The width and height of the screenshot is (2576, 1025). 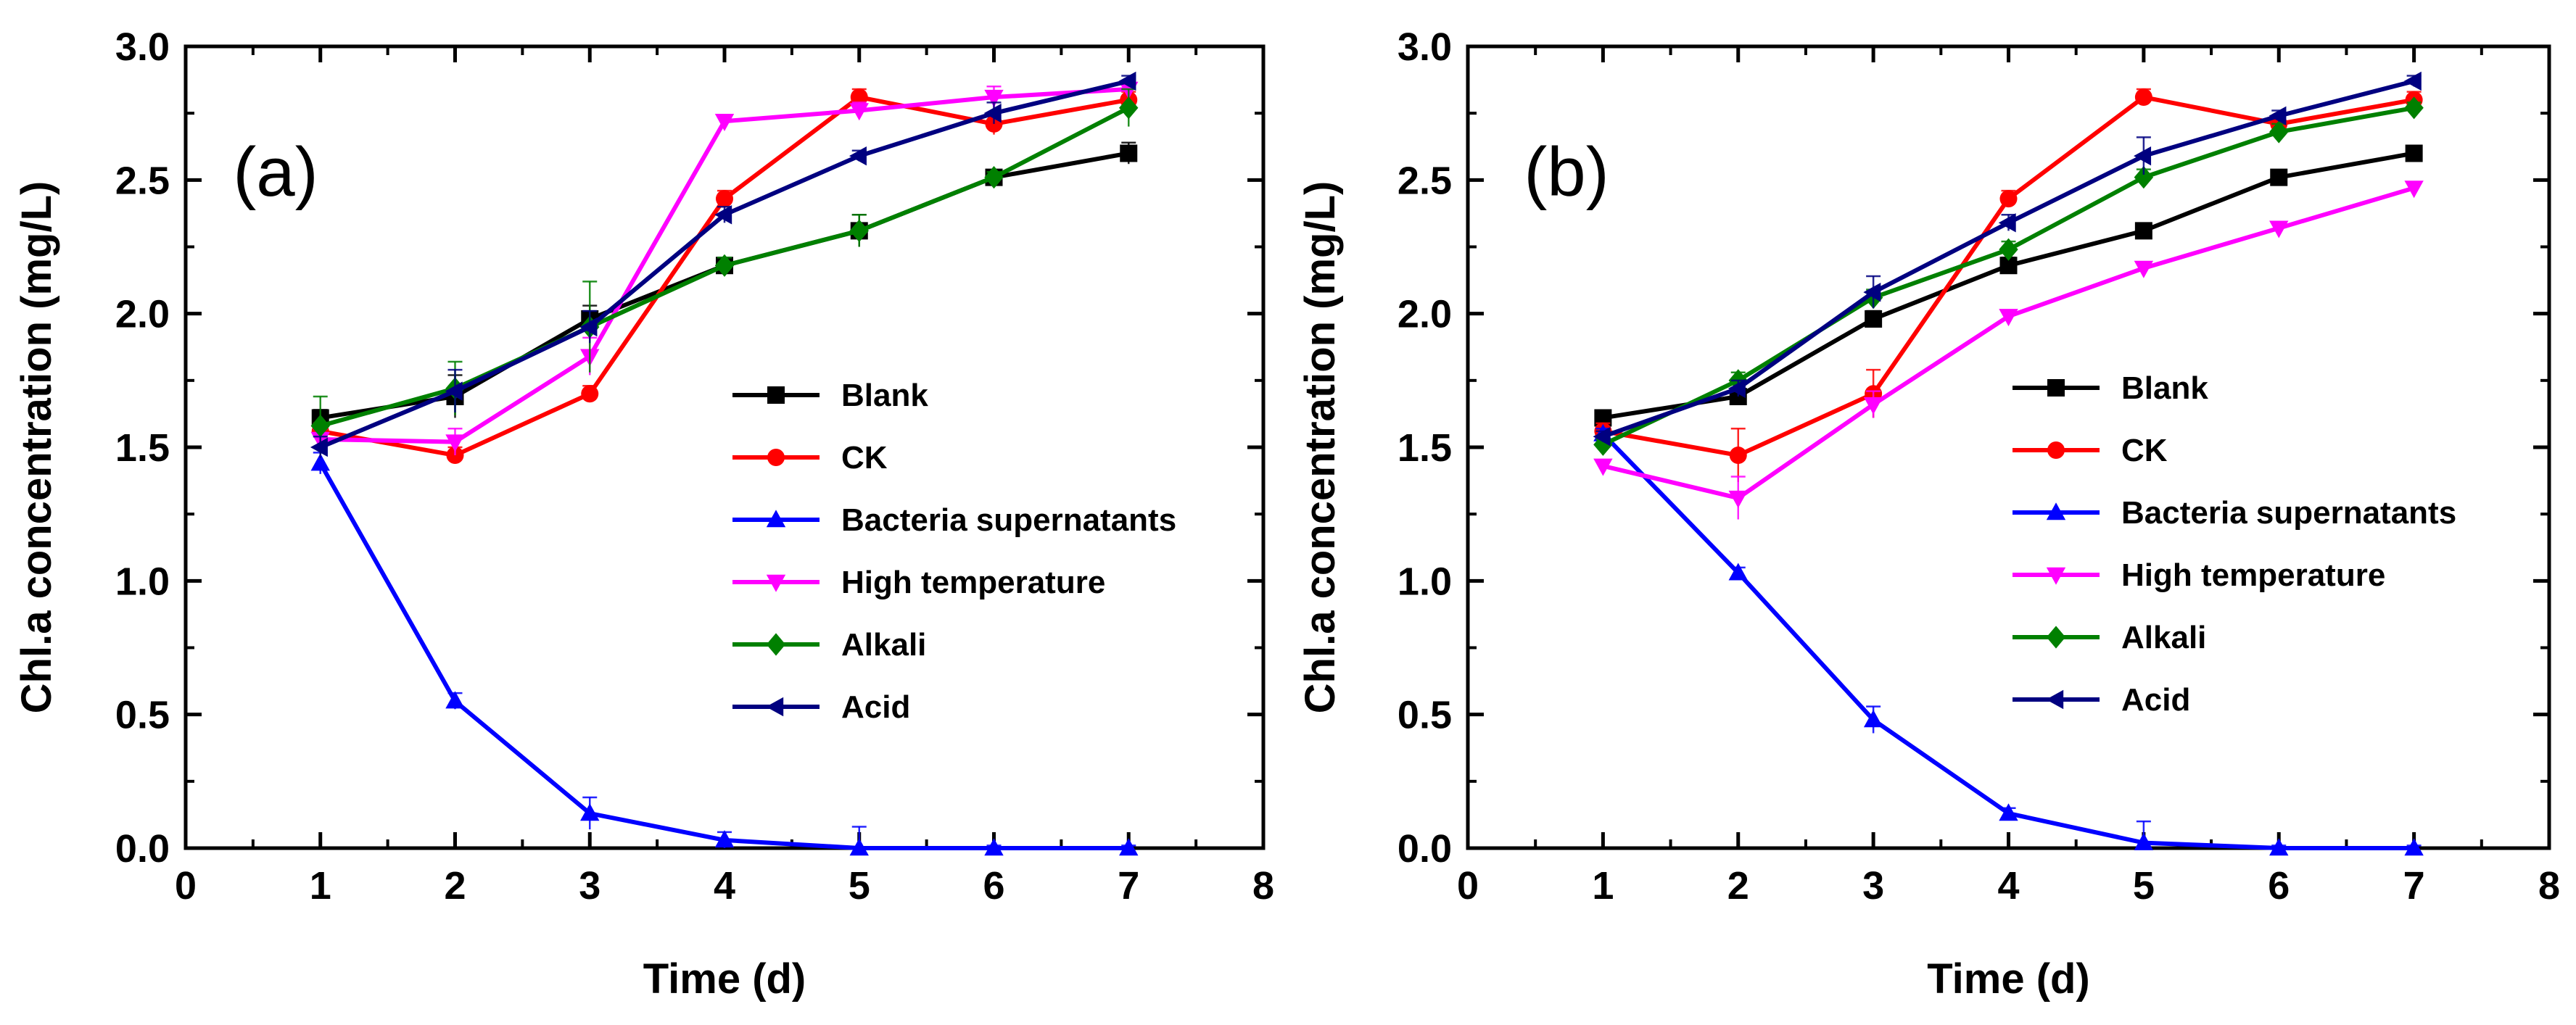 I want to click on x-tick-label: 8, so click(x=1263, y=886).